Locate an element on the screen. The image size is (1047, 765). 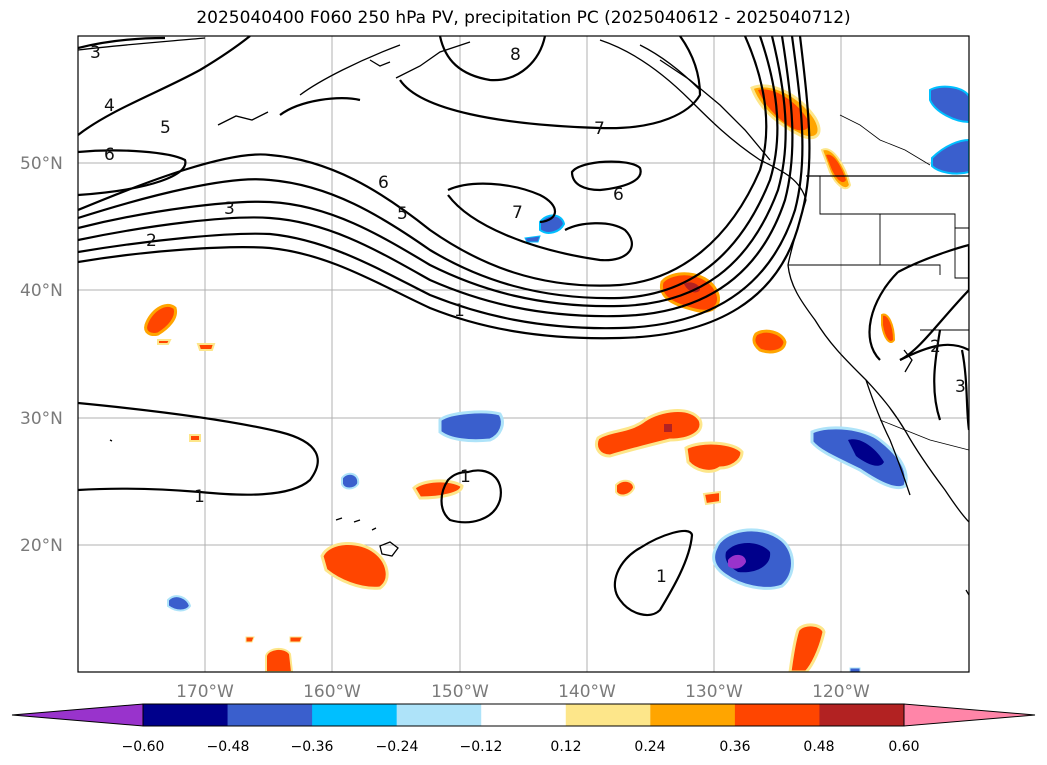
colorbar-tick-label: 0.24 is located at coordinates (649, 747).